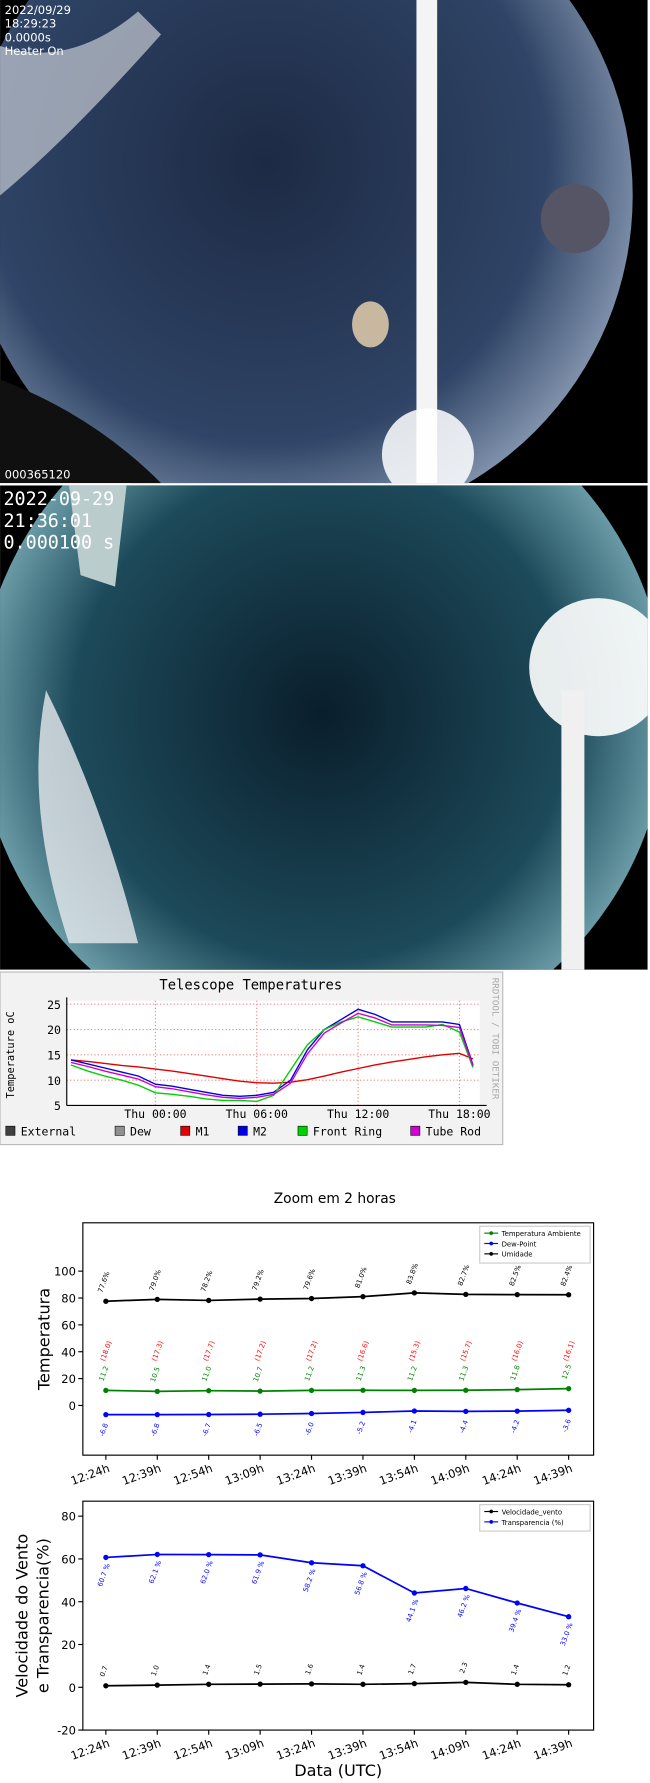 The width and height of the screenshot is (650, 1783). Describe the element at coordinates (203, 1131) in the screenshot. I see `legend-label: M1` at that location.